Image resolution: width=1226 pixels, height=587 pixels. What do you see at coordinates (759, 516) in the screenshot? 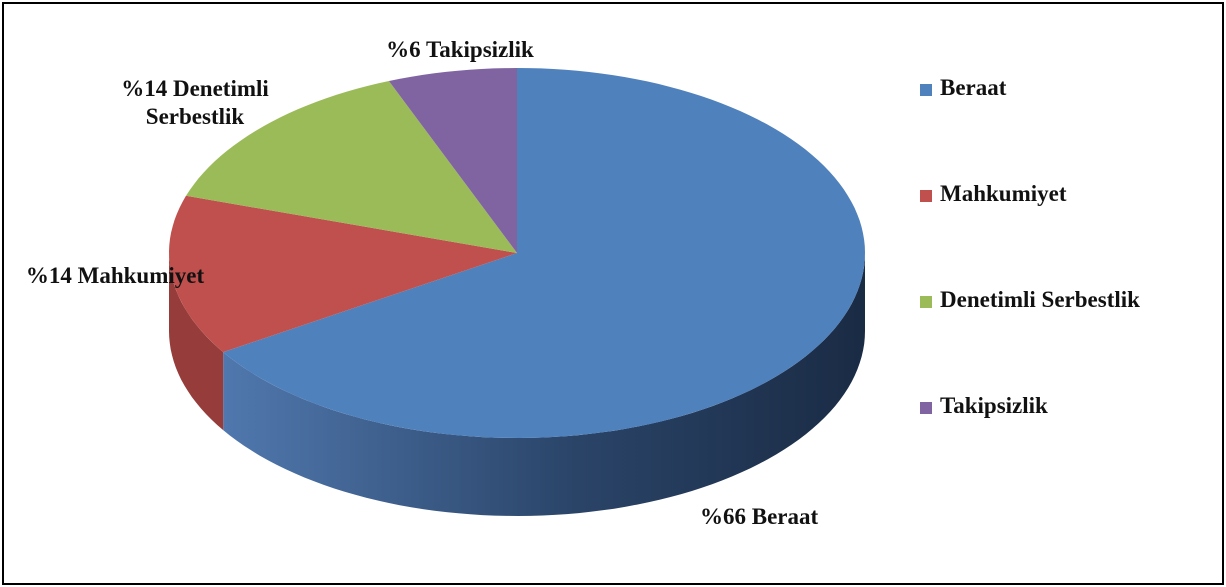
I see `data-label: %66 Beraat` at bounding box center [759, 516].